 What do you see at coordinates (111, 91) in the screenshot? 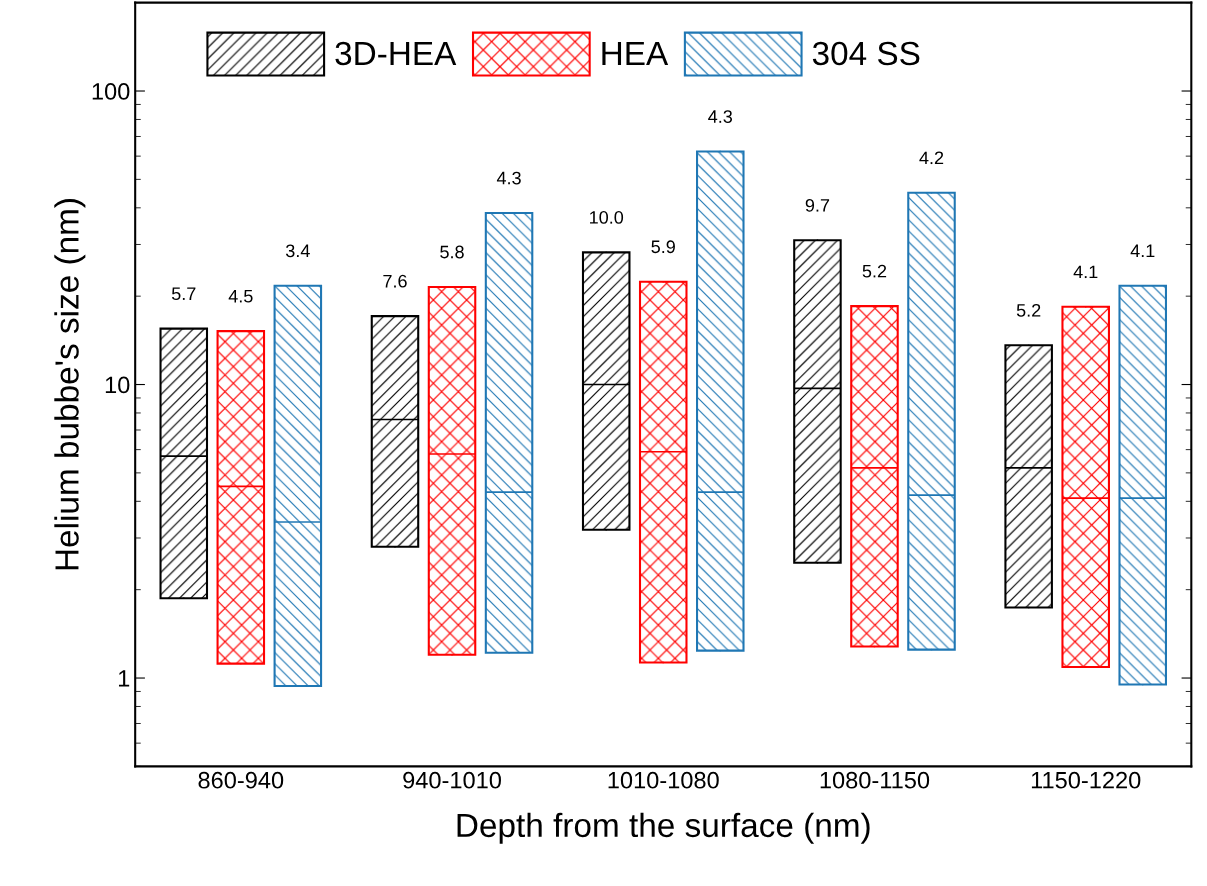
I see `y-tick-label: 100` at bounding box center [111, 91].